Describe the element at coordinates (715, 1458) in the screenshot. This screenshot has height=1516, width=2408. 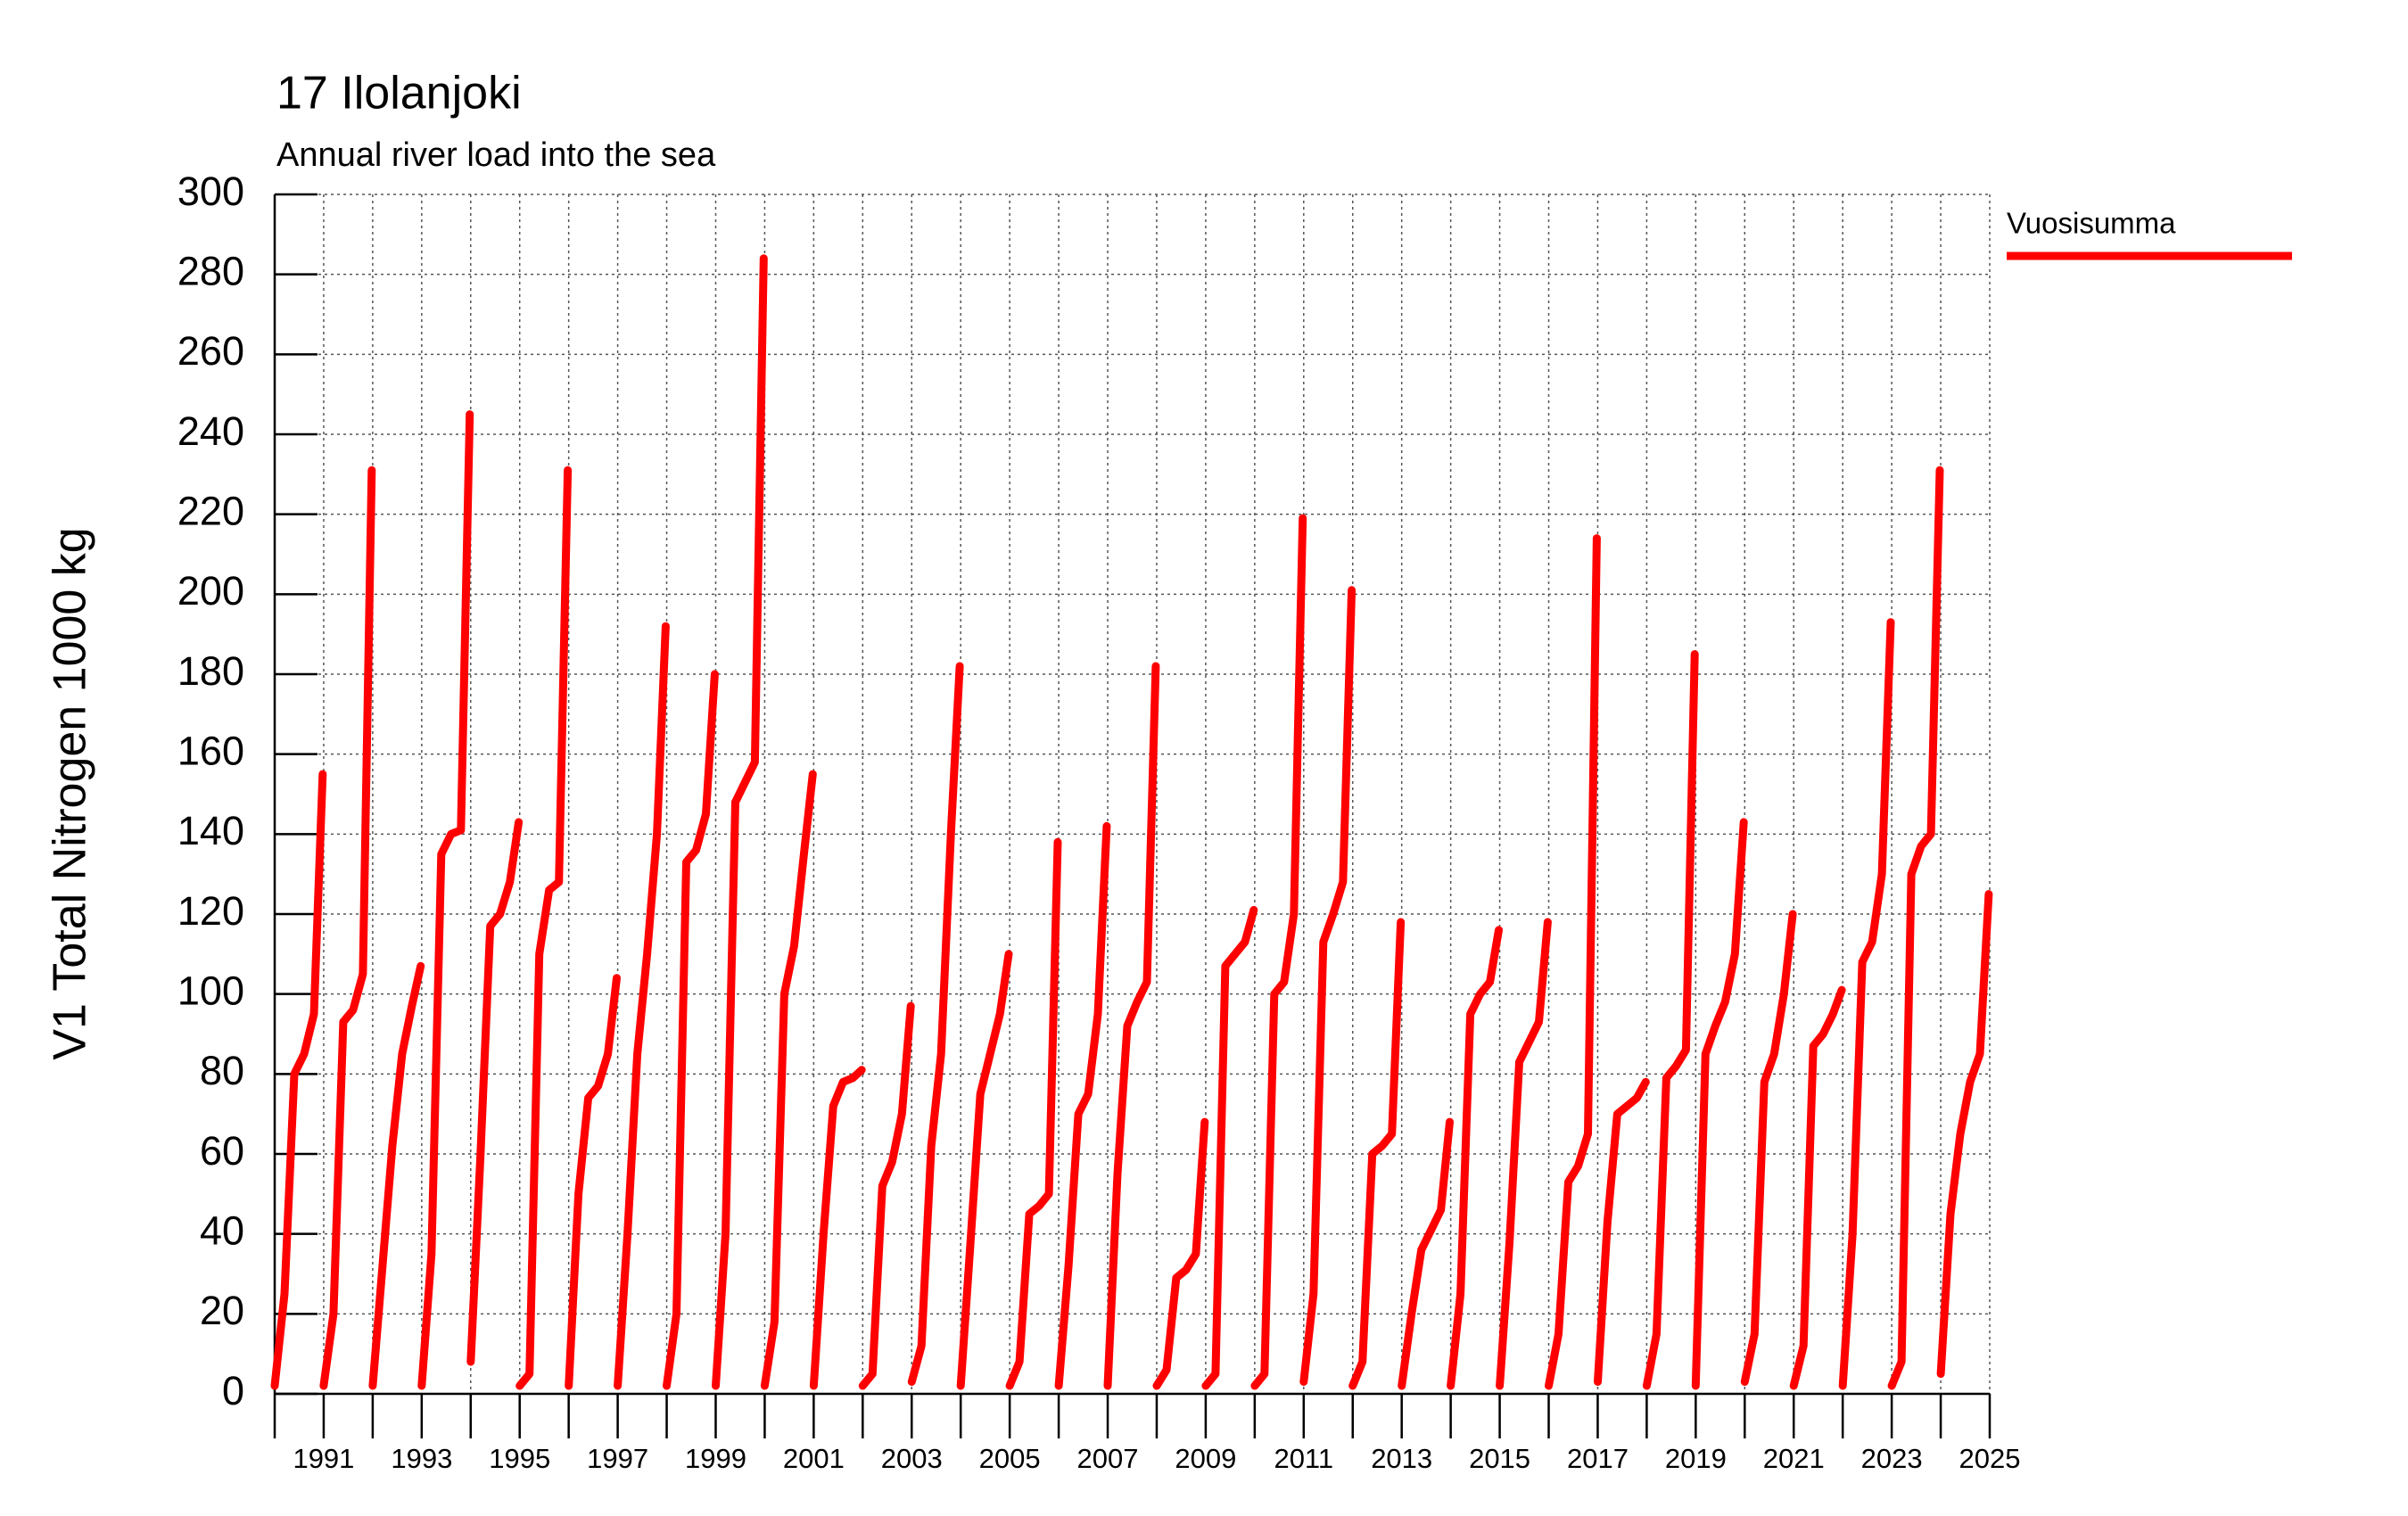
I see `x-tick-label: 1999` at that location.